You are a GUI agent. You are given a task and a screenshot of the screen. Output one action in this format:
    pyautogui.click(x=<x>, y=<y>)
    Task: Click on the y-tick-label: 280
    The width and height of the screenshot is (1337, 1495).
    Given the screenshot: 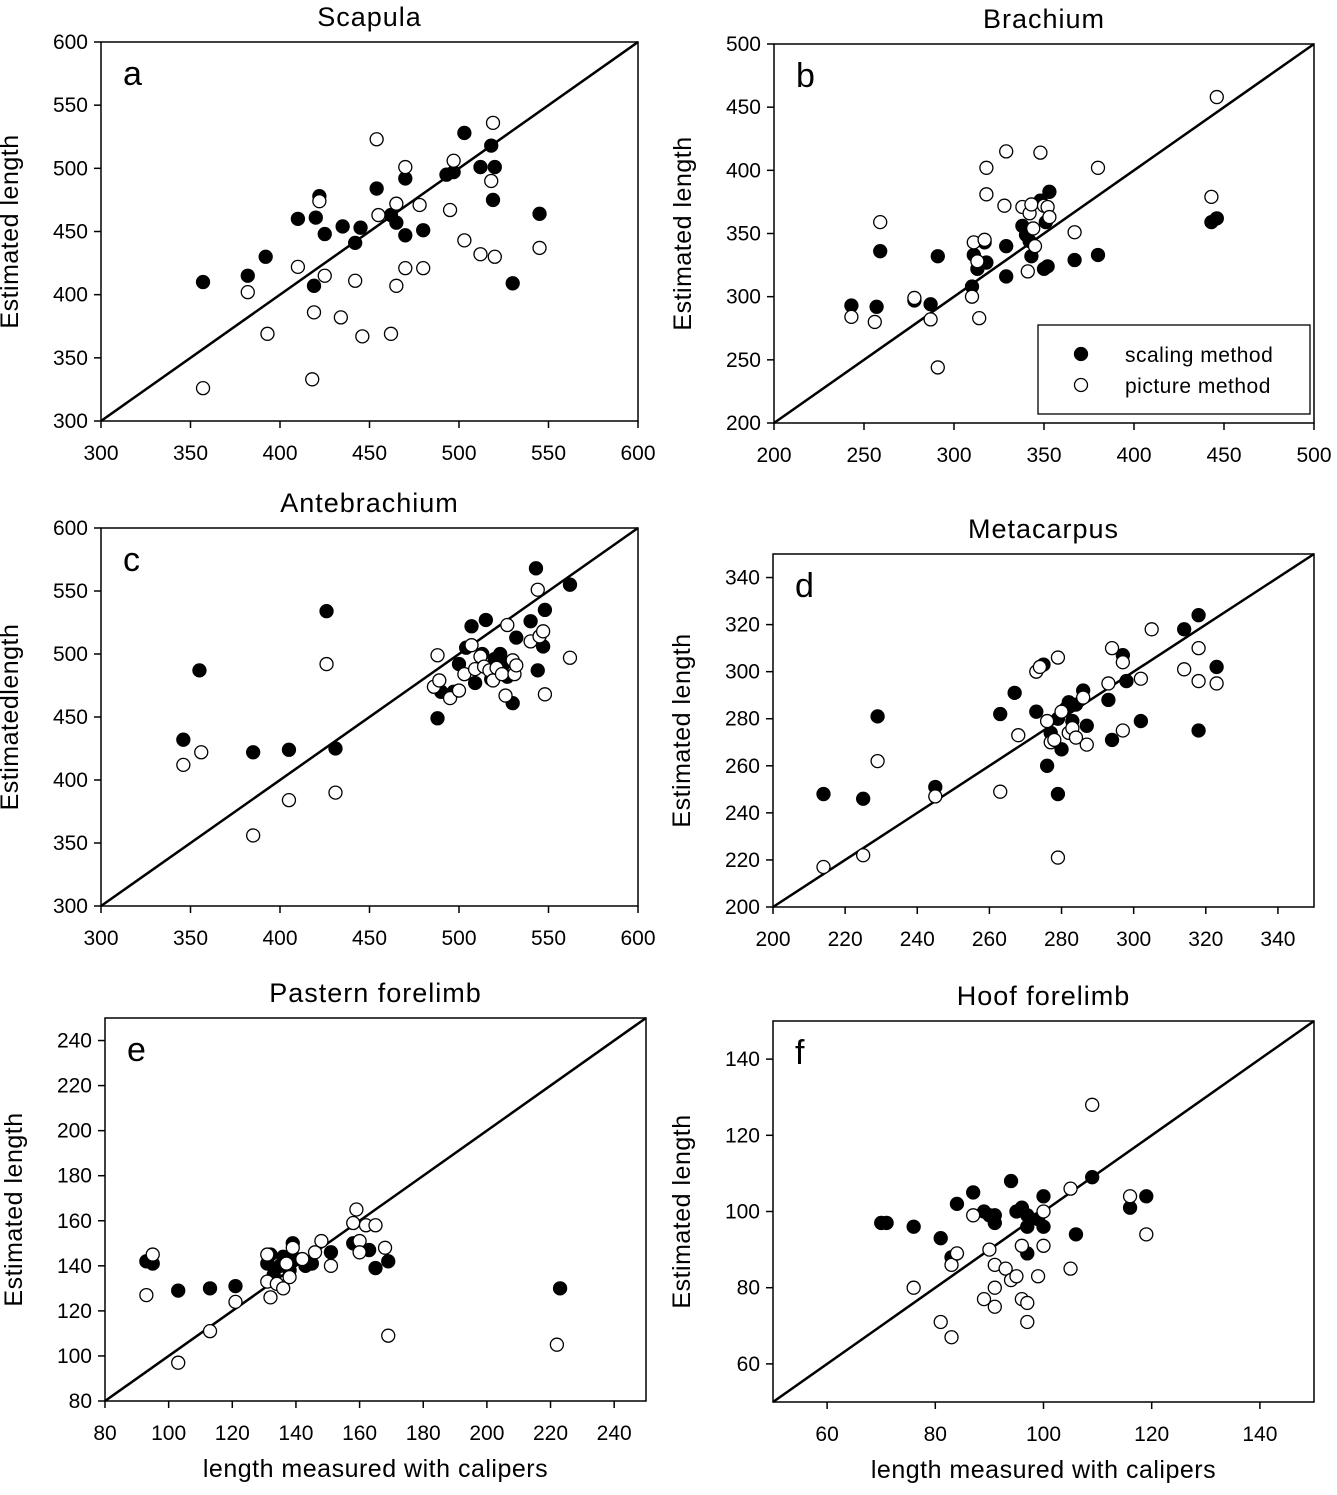 What is the action you would take?
    pyautogui.click(x=742, y=719)
    